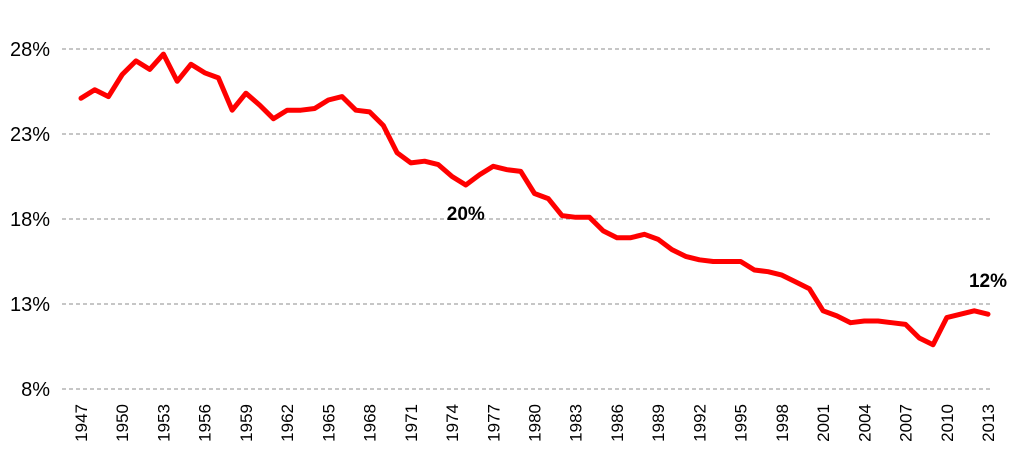 Image resolution: width=1012 pixels, height=457 pixels. Describe the element at coordinates (35, 390) in the screenshot. I see `y-tick-label: 8%` at that location.